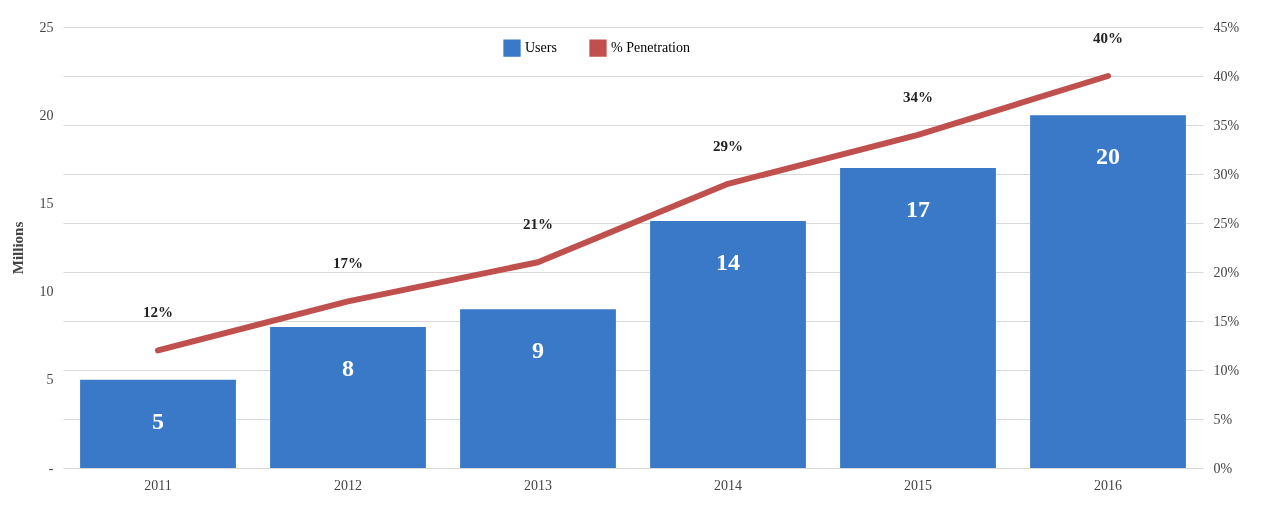 The height and width of the screenshot is (520, 1273). What do you see at coordinates (538, 485) in the screenshot?
I see `x-tick-label: 2013` at bounding box center [538, 485].